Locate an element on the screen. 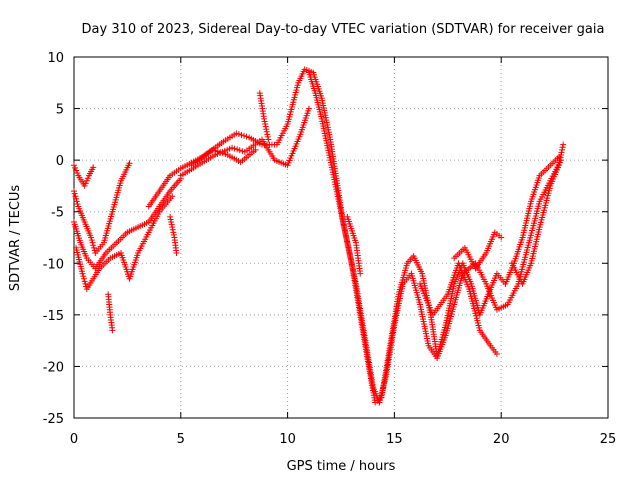 The height and width of the screenshot is (480, 640). x-tick-labels: 0 5 10 15 20 25 is located at coordinates (343, 439).